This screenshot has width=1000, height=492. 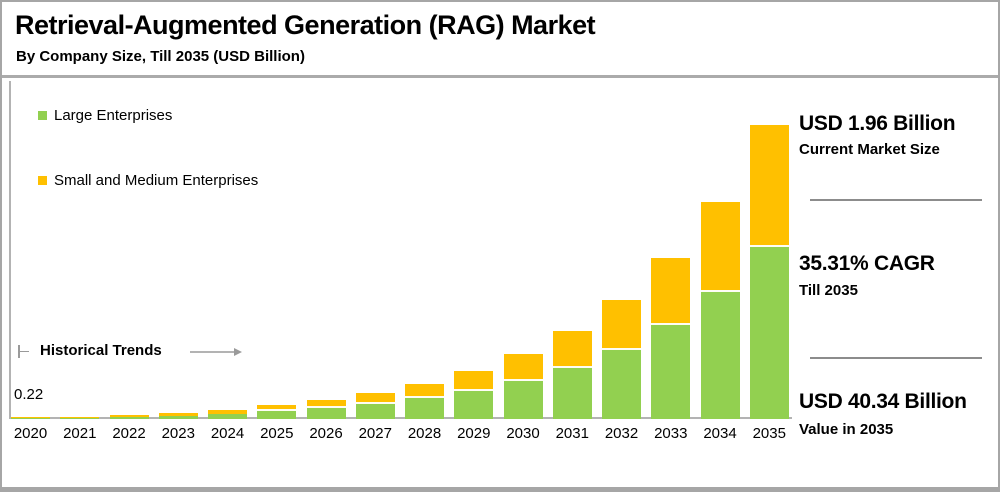 I want to click on right-arrow-icon, so click(x=216, y=352).